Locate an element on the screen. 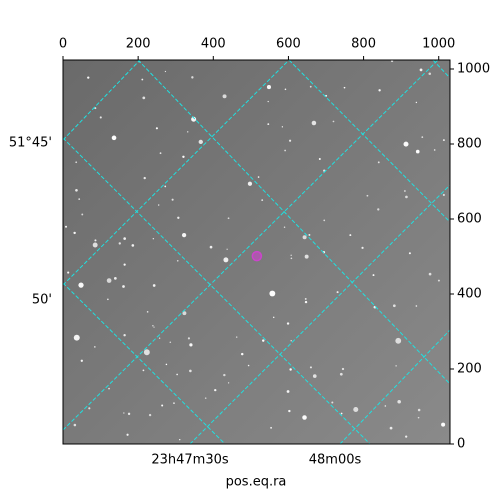  x-tick-label: 600 is located at coordinates (288, 44).